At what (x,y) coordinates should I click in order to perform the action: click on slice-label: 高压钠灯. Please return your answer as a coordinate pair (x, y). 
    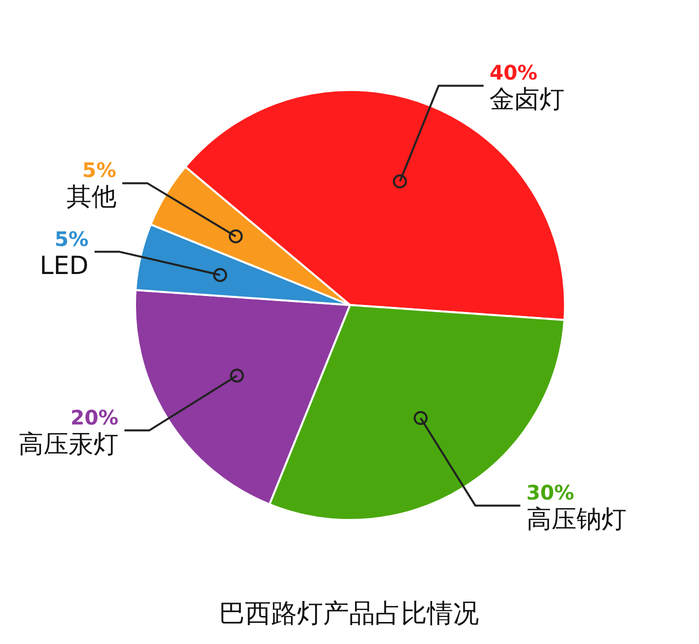
    Looking at the image, I should click on (576, 519).